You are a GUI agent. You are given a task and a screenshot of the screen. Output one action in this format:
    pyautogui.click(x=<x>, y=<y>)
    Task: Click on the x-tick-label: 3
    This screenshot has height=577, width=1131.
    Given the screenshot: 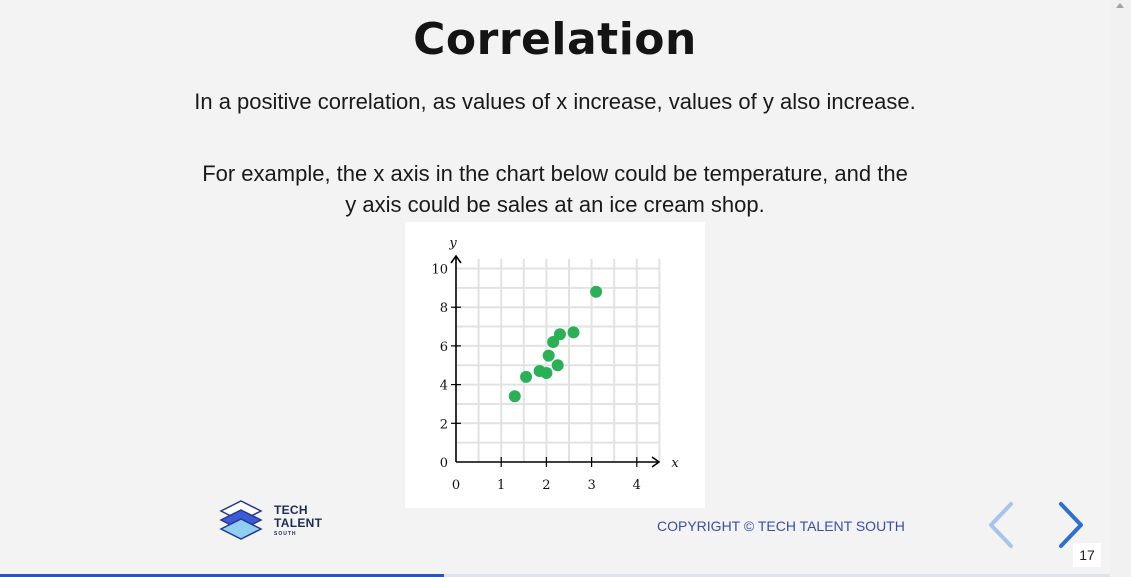 What is the action you would take?
    pyautogui.click(x=591, y=485)
    